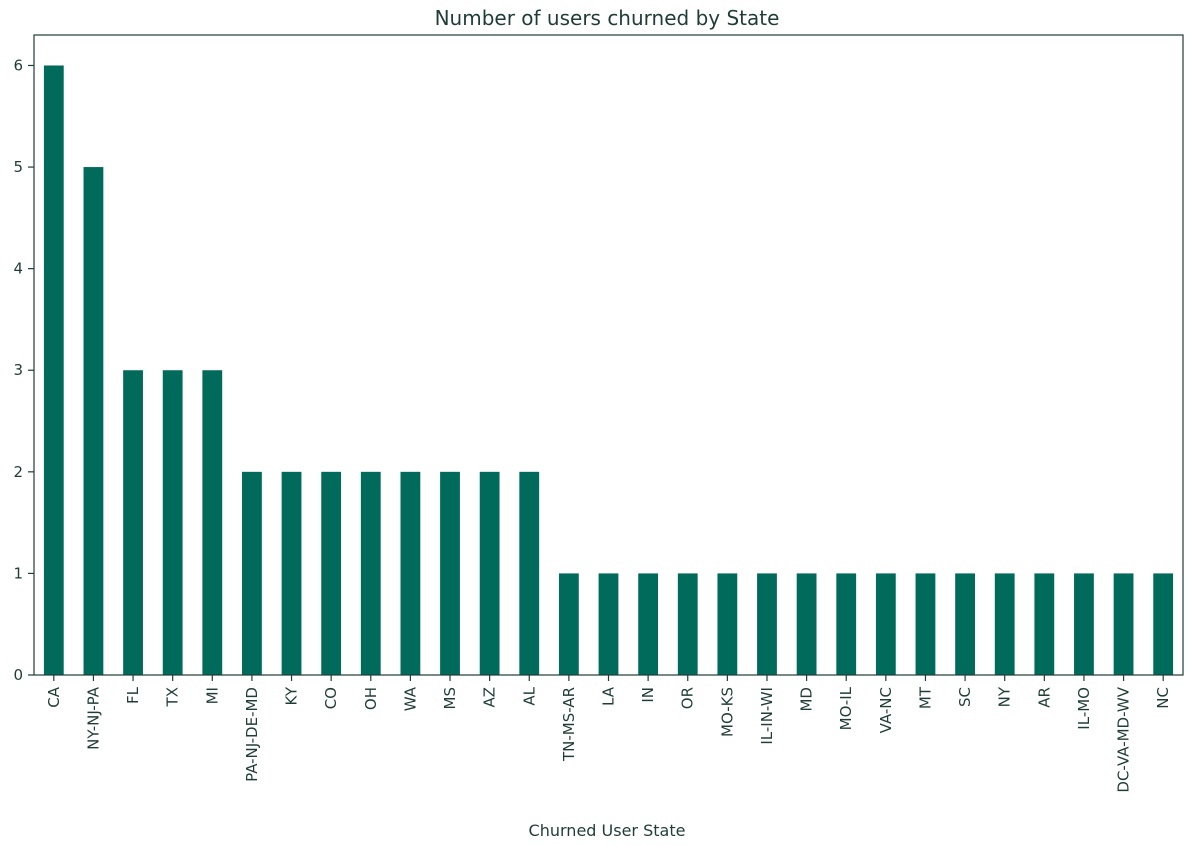  What do you see at coordinates (490, 697) in the screenshot?
I see `x-tick-label: AZ` at bounding box center [490, 697].